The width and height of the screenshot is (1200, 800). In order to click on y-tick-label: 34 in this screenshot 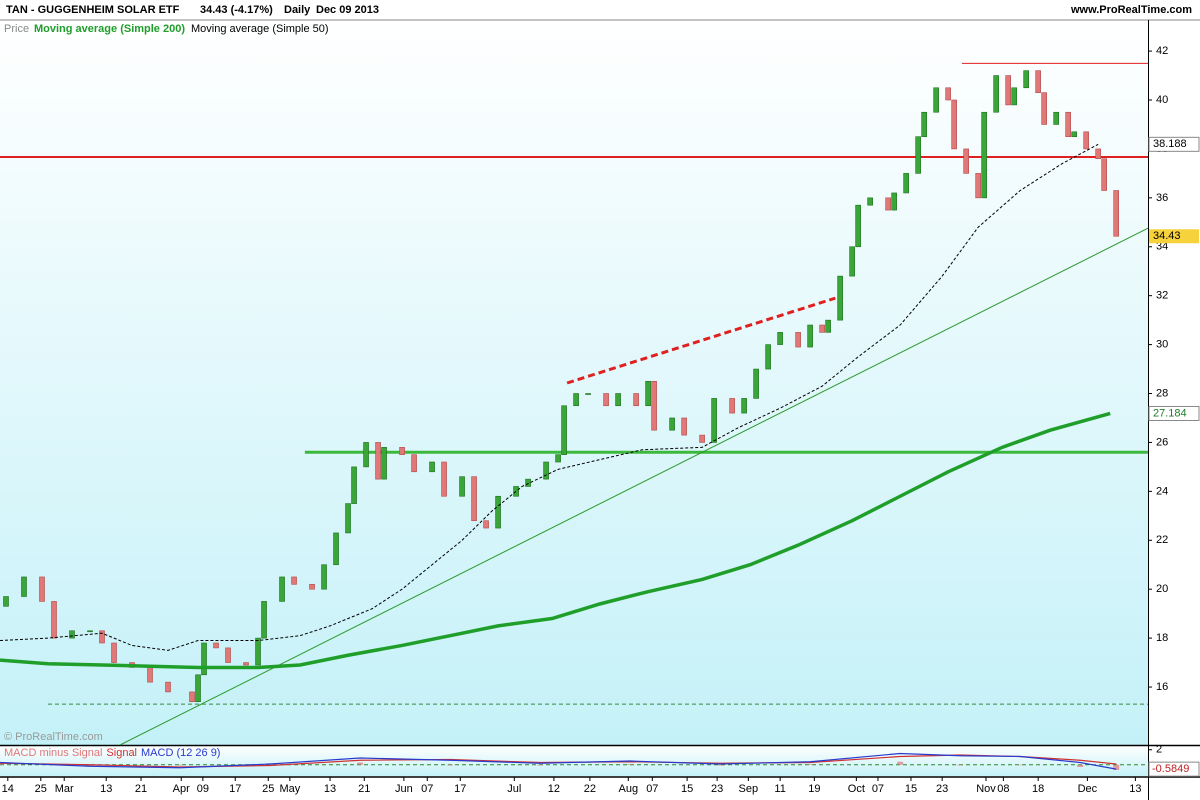, I will do `click(1162, 247)`.